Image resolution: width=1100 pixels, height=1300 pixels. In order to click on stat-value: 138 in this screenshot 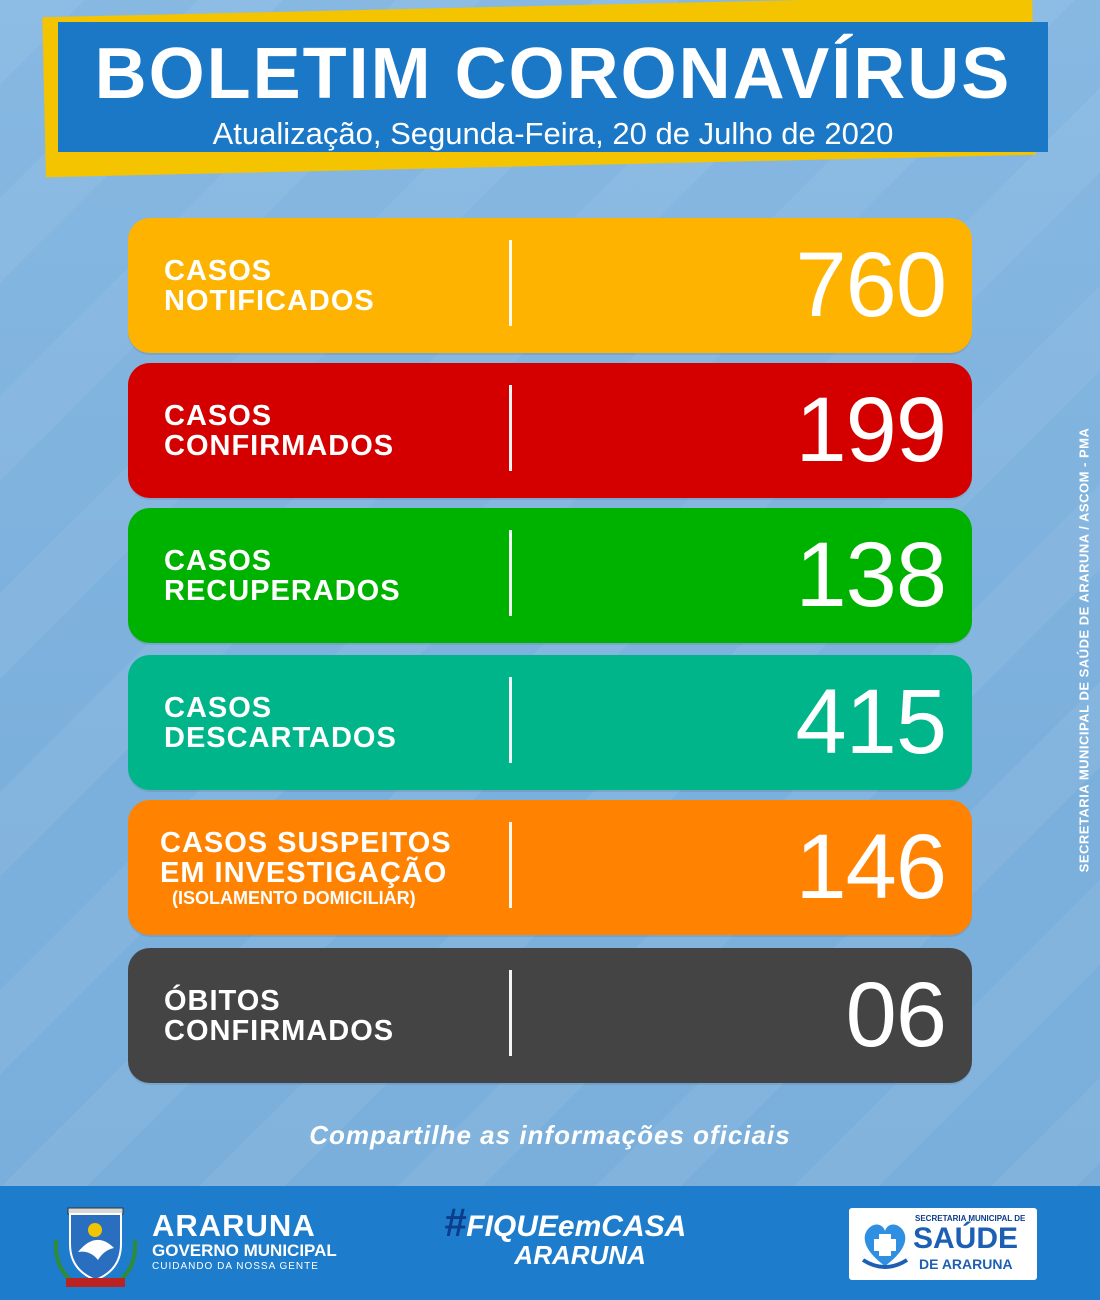, I will do `click(871, 575)`.